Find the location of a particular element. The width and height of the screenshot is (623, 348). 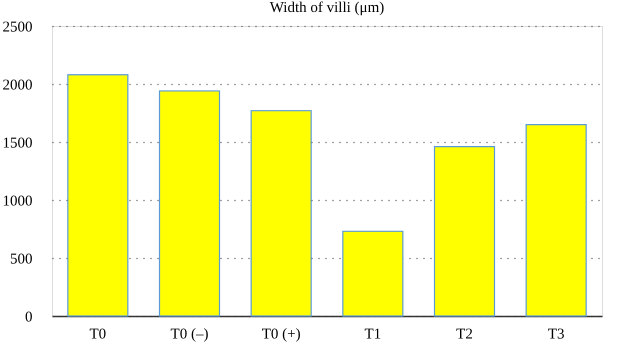

x-tick-label: T2 is located at coordinates (464, 334).